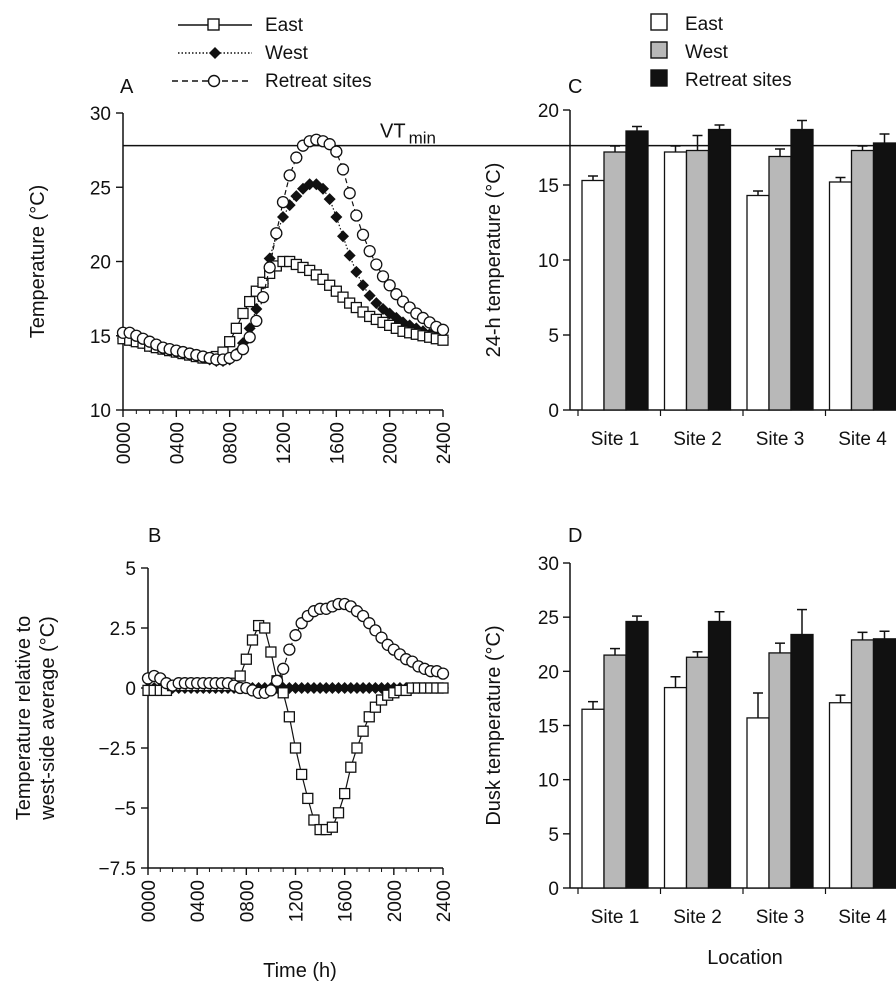 This screenshot has width=896, height=989. I want to click on legend-left: East West Retreat sites, so click(272, 53).